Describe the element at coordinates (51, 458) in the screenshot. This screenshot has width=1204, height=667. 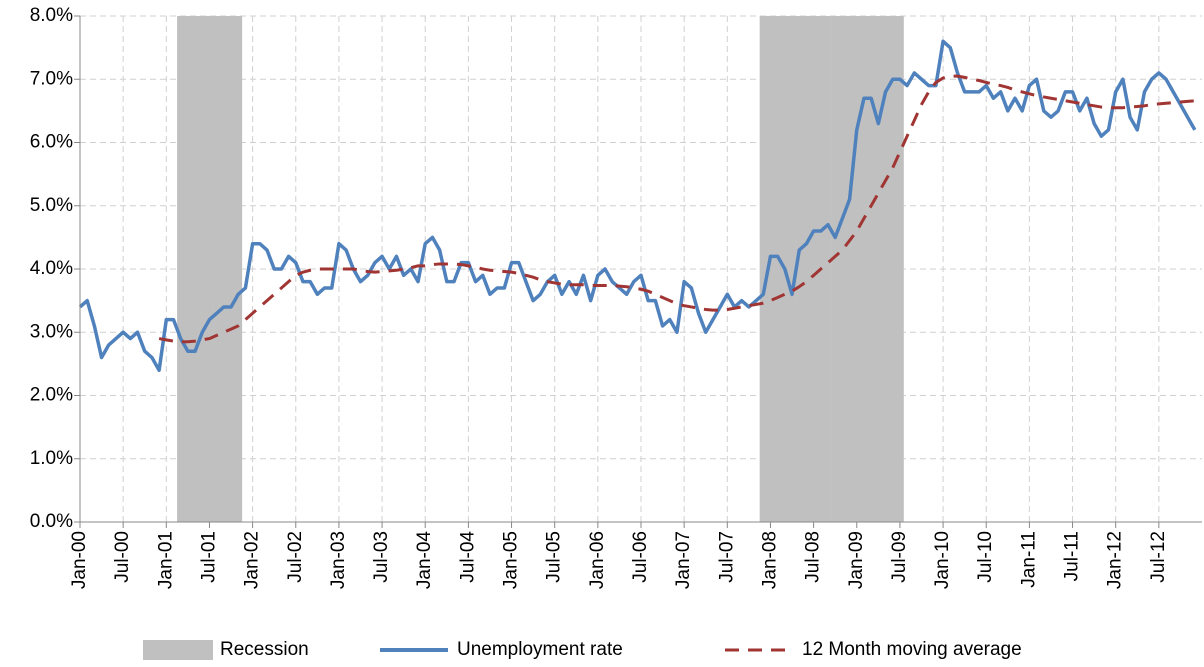
I see `y-tick-label: 1.0%` at that location.